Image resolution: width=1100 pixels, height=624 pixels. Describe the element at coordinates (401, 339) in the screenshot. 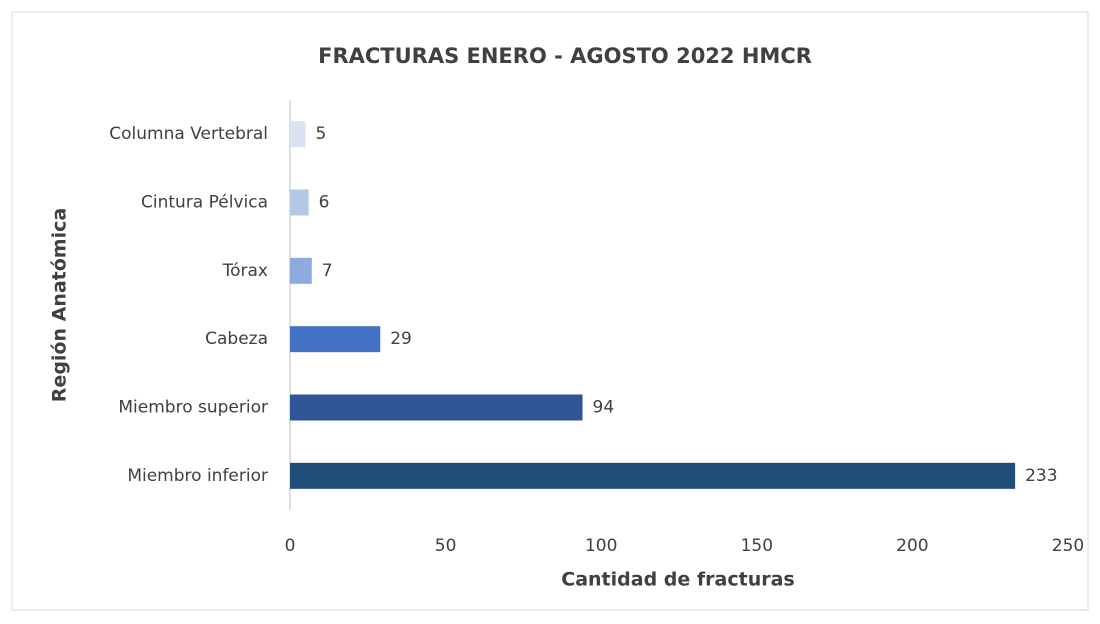

I see `data-label: 29` at that location.